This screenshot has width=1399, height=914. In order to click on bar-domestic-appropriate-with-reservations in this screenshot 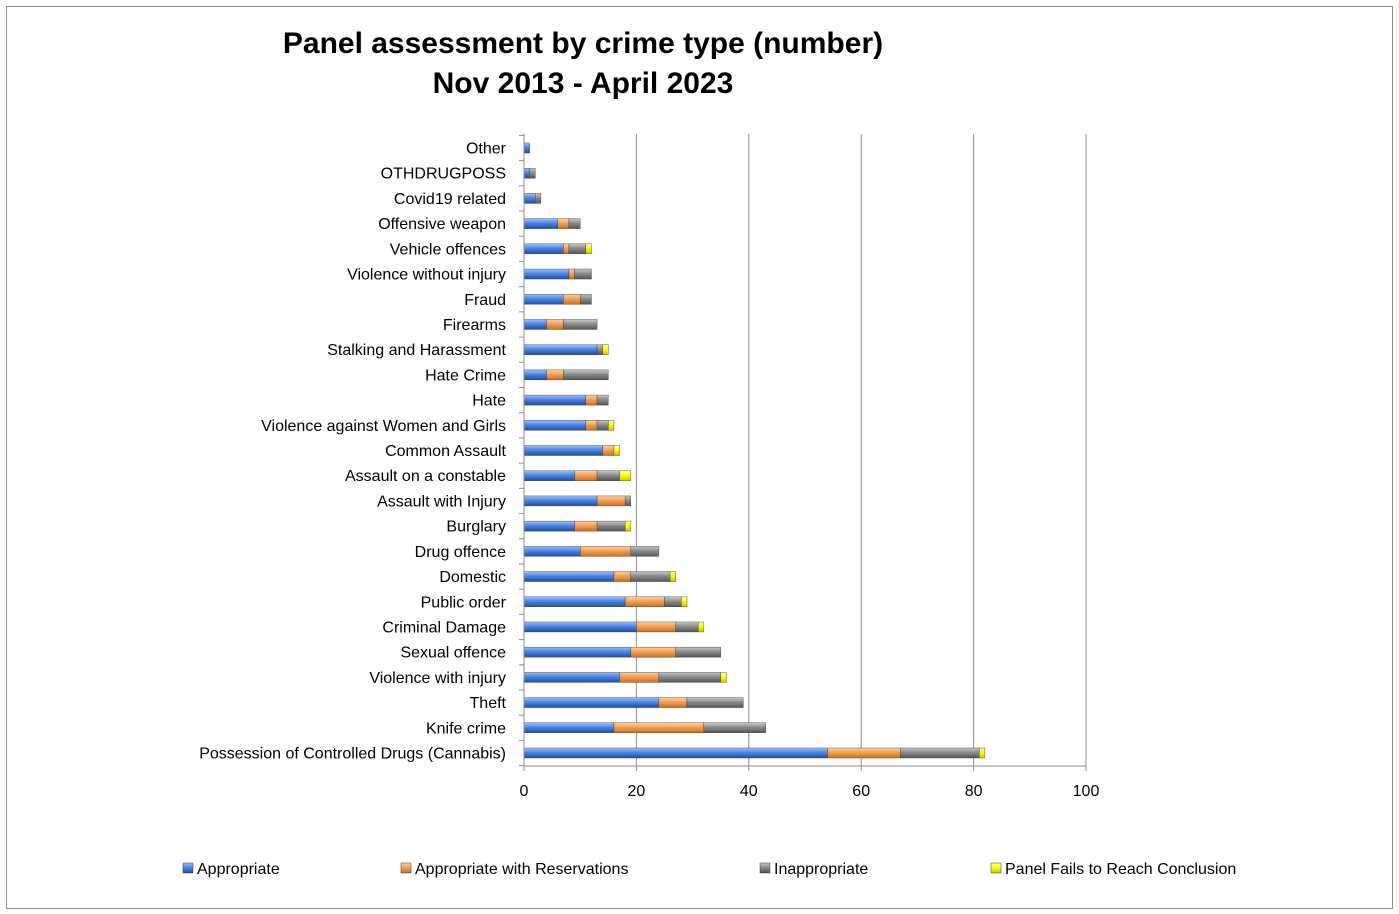, I will do `click(622, 576)`.